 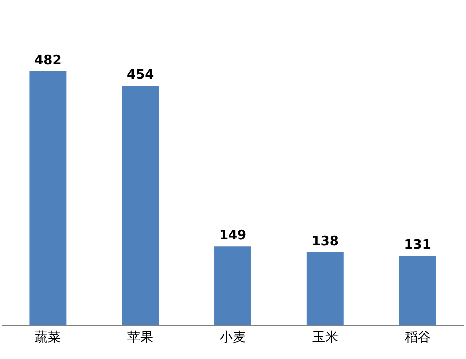 I want to click on data-label: 149, so click(x=233, y=236).